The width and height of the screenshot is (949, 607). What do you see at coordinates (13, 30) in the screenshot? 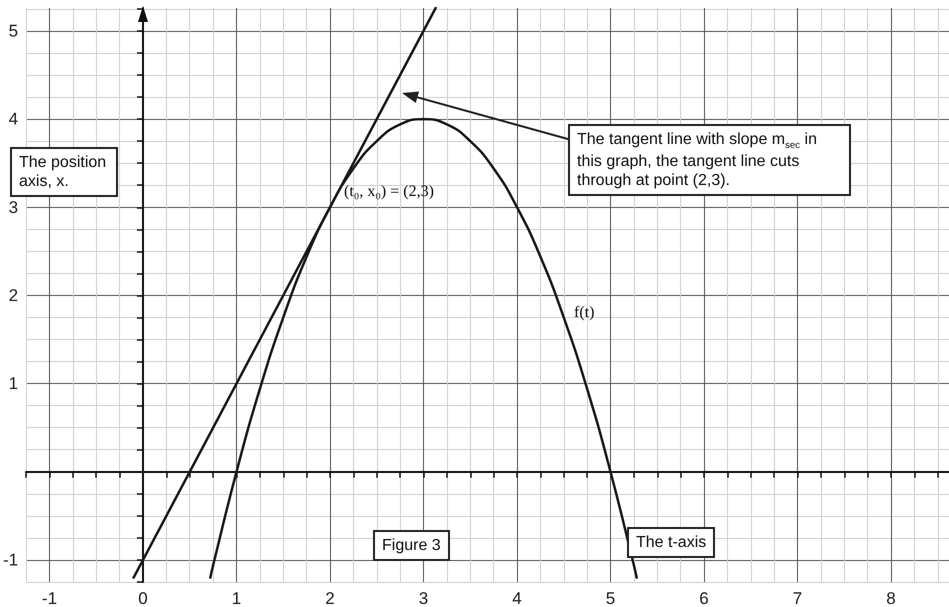
I see `y-tick-label: 5` at bounding box center [13, 30].